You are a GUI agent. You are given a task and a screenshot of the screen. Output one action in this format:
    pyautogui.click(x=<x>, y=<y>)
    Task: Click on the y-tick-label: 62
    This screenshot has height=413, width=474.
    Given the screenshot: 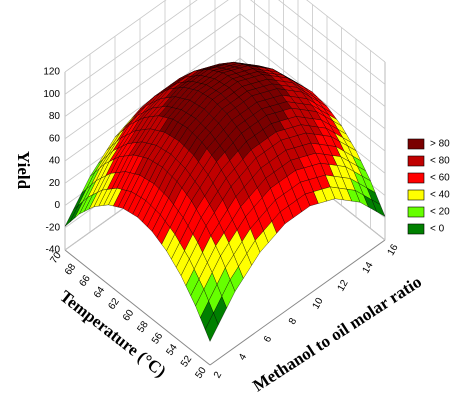 What is the action you would take?
    pyautogui.click(x=114, y=304)
    